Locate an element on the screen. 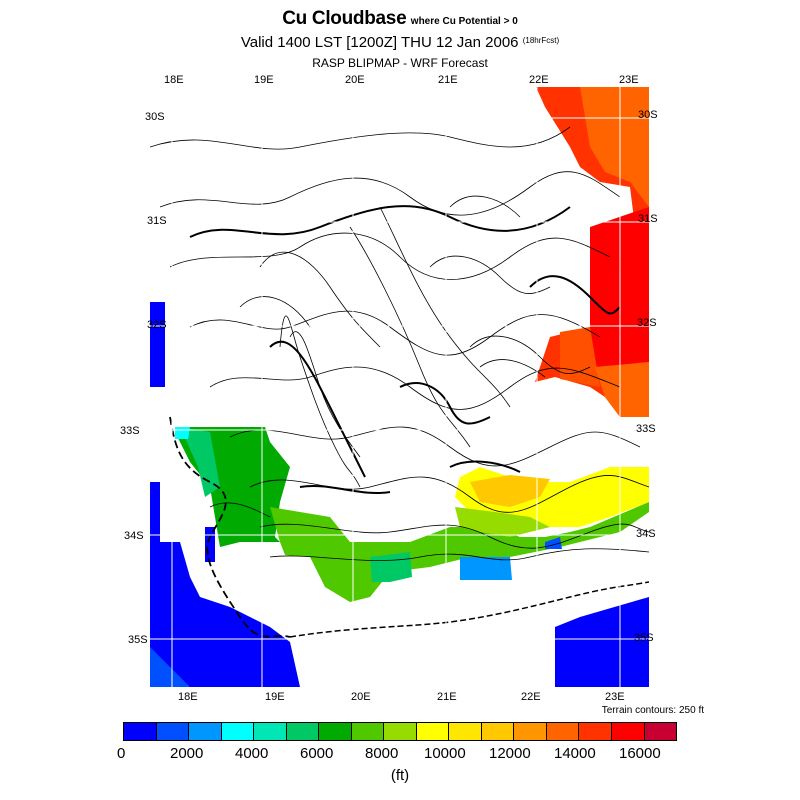 This screenshot has width=800, height=800. top-lon-label: 22E is located at coordinates (539, 80).